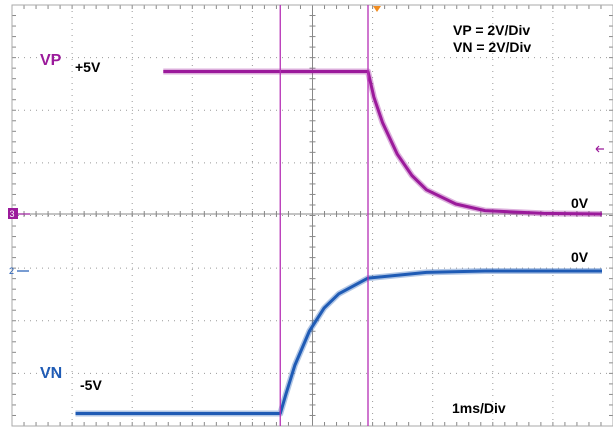  I want to click on trigger-level-arrow-icon, so click(599, 149).